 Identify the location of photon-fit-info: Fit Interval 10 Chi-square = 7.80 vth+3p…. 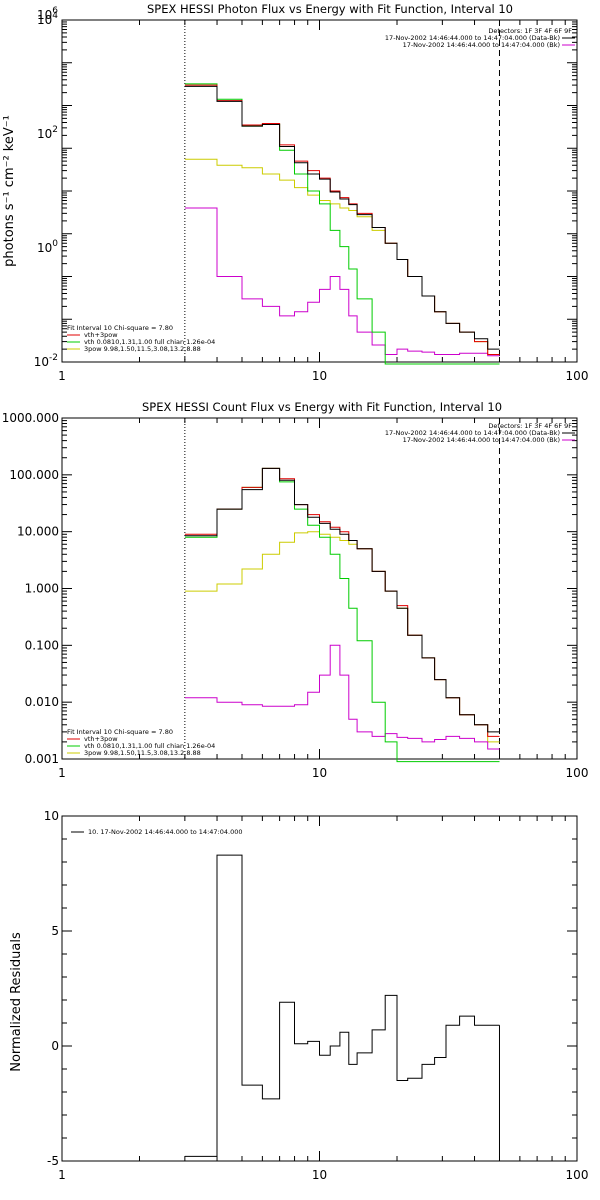
(141, 338).